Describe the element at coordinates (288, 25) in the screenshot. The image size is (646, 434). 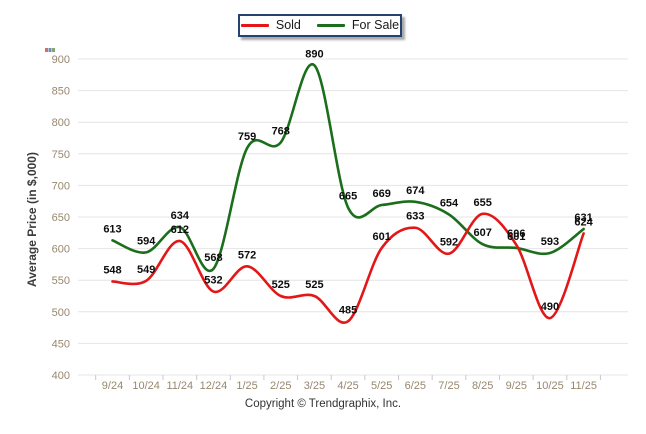
I see `legend-label-sold: Sold` at that location.